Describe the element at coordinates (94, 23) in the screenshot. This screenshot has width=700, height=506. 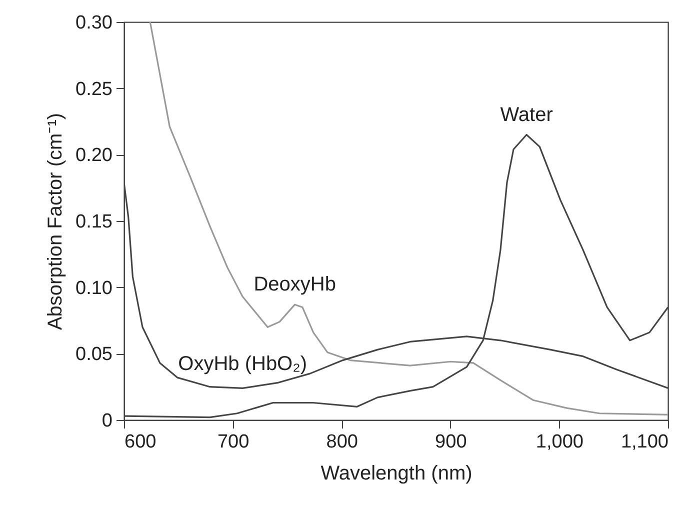
I see `y-tick-label: 0.30` at that location.